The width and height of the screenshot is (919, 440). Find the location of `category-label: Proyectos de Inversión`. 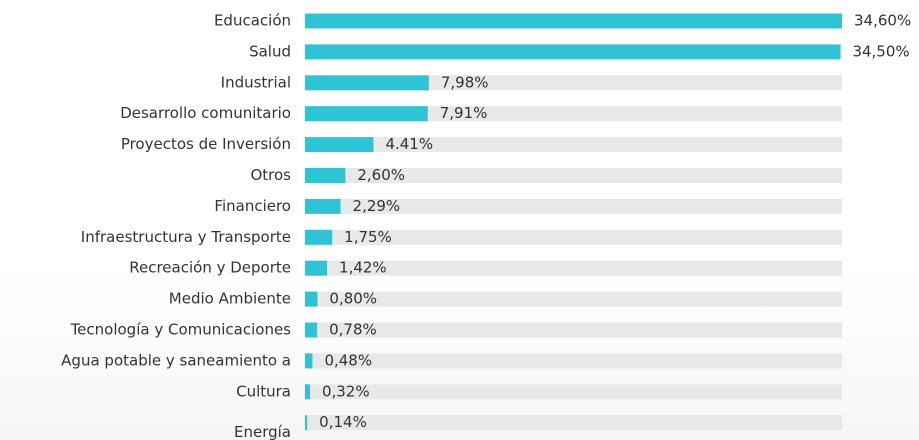

category-label: Proyectos de Inversión is located at coordinates (206, 144).